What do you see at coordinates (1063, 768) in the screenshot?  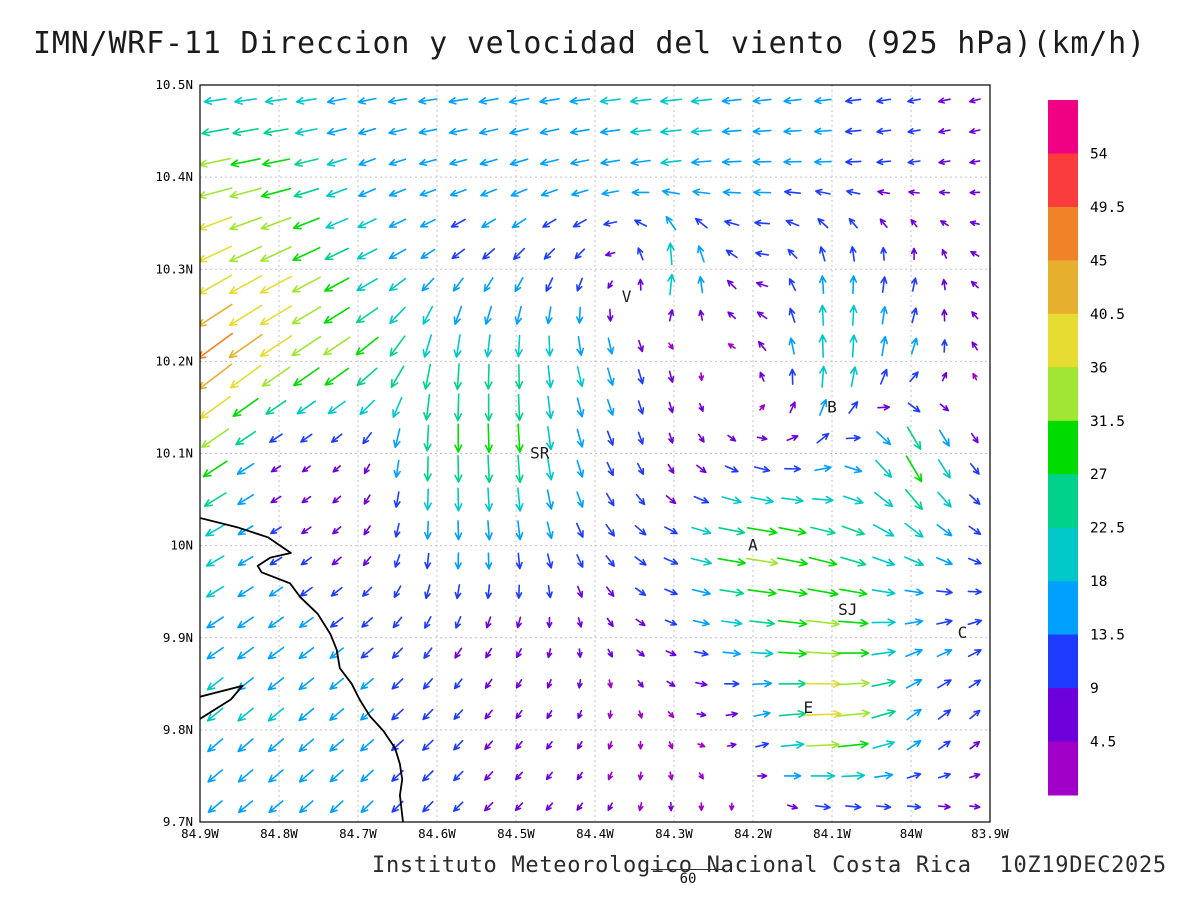 I see `colorbar-segment` at bounding box center [1063, 768].